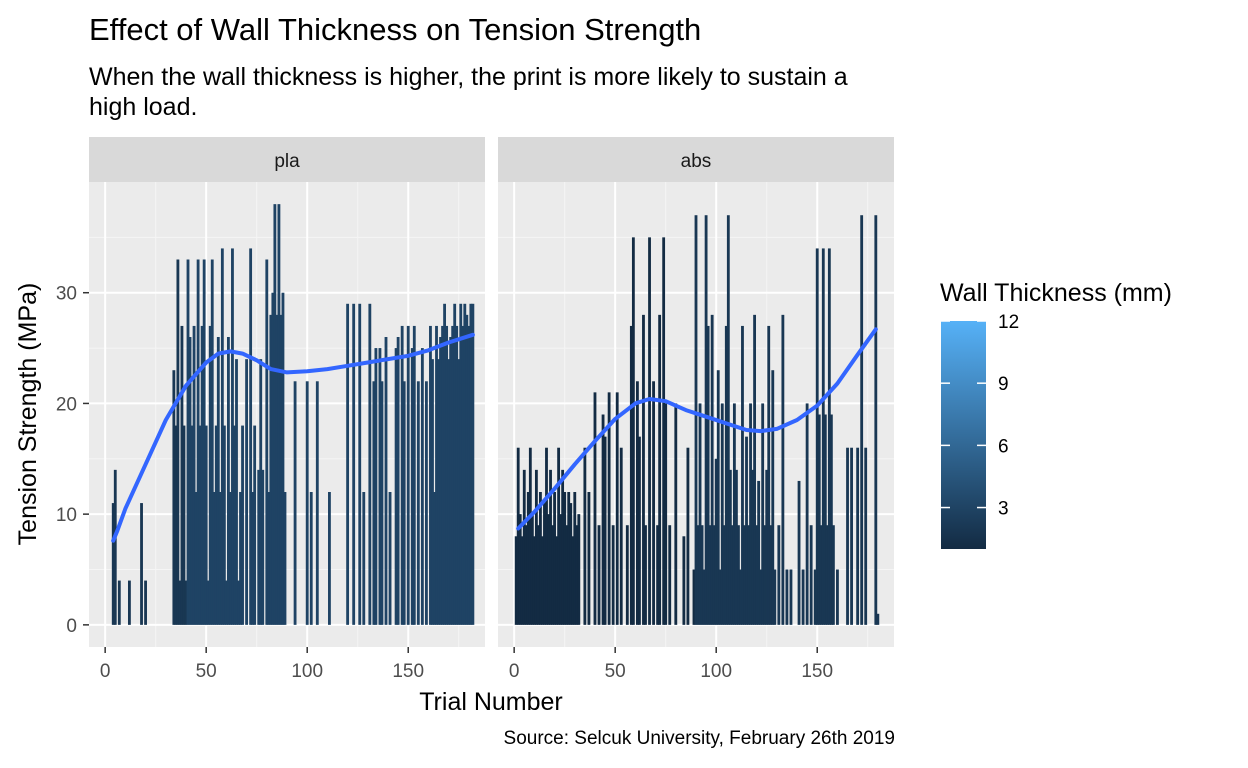 The width and height of the screenshot is (1248, 768). What do you see at coordinates (72, 460) in the screenshot?
I see `y-axis: 0 10 20 30` at bounding box center [72, 460].